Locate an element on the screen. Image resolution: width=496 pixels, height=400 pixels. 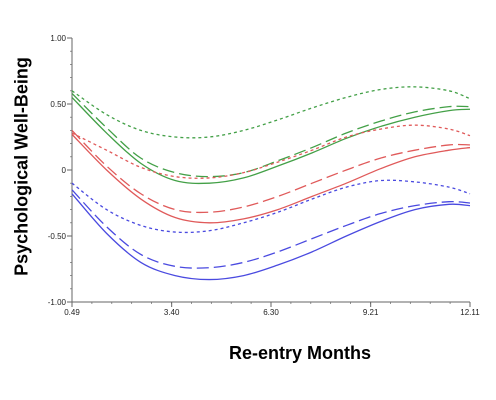
y-tick-label: 1.00 is located at coordinates (58, 38).